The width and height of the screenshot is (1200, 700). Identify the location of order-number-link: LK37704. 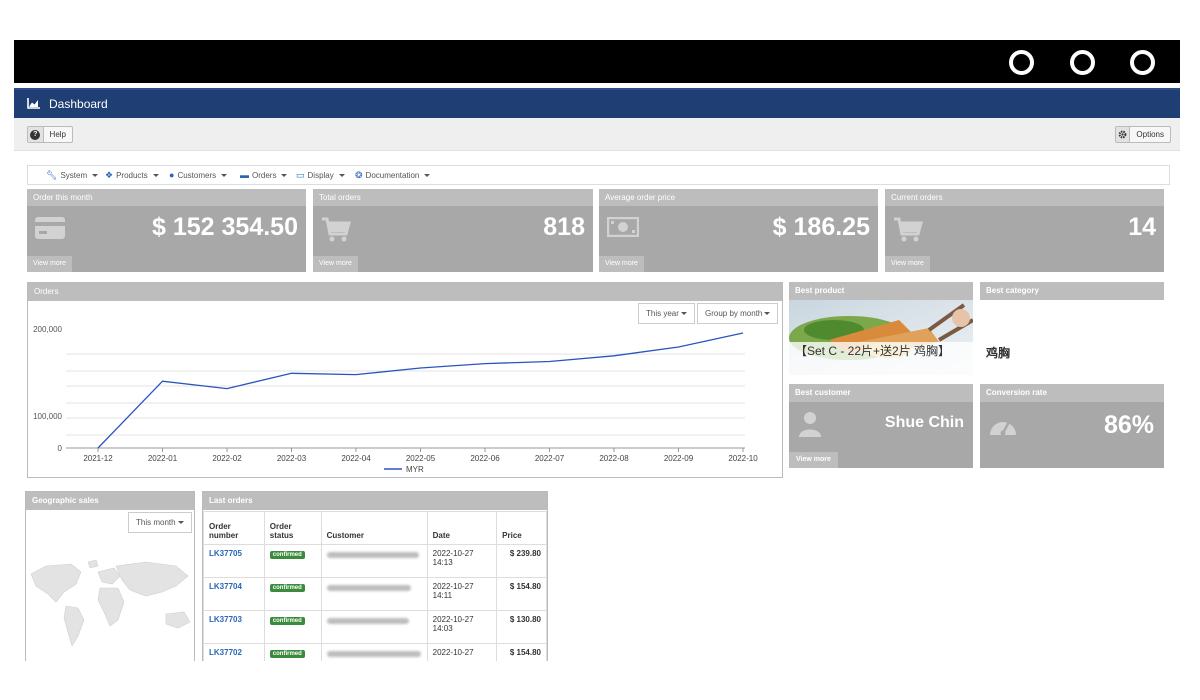
(225, 586).